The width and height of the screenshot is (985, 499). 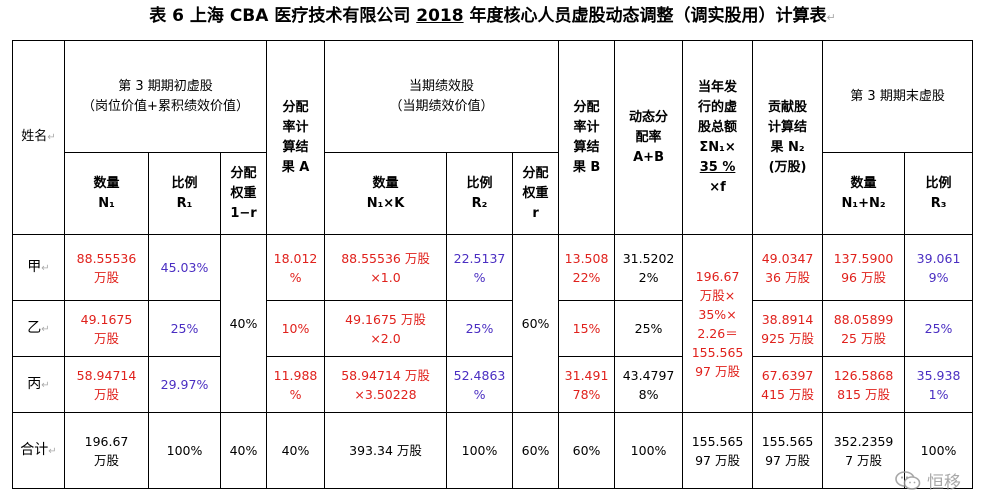 I want to click on header-final-qty: 数量 N₁+N₂, so click(x=864, y=193).